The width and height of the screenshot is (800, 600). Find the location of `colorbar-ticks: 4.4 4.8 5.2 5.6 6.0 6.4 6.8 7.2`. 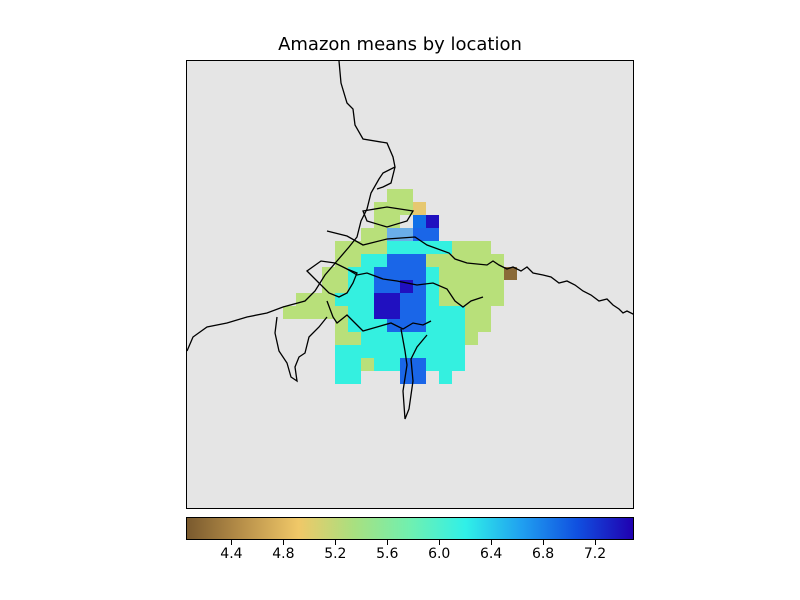

colorbar-ticks: 4.4 4.8 5.2 5.6 6.0 6.4 6.8 7.2 is located at coordinates (410, 555).